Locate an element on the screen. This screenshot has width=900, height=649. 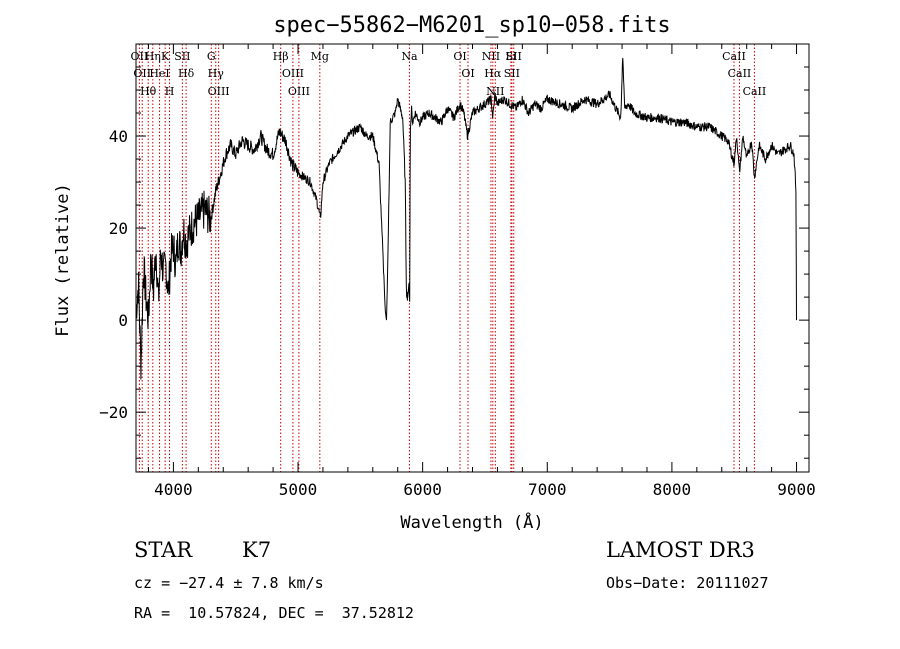
line-label: Mg is located at coordinates (320, 56).